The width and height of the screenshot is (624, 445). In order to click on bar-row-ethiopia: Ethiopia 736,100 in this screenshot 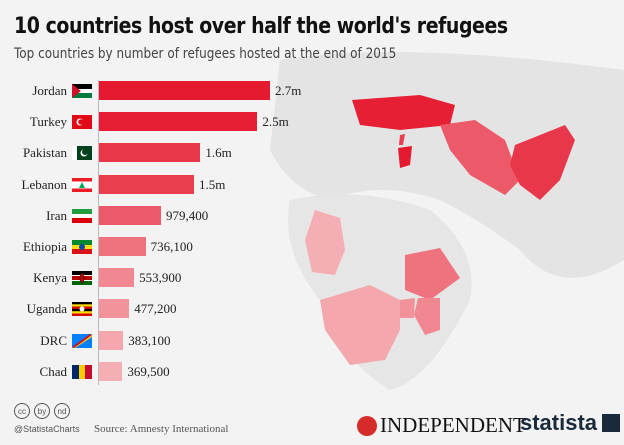, I will do `click(200, 247)`.